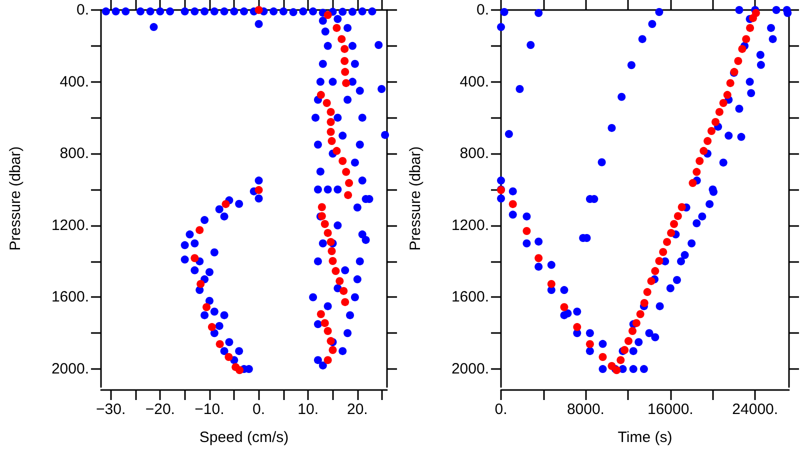  I want to click on x-tick-label: −20., so click(160, 409).